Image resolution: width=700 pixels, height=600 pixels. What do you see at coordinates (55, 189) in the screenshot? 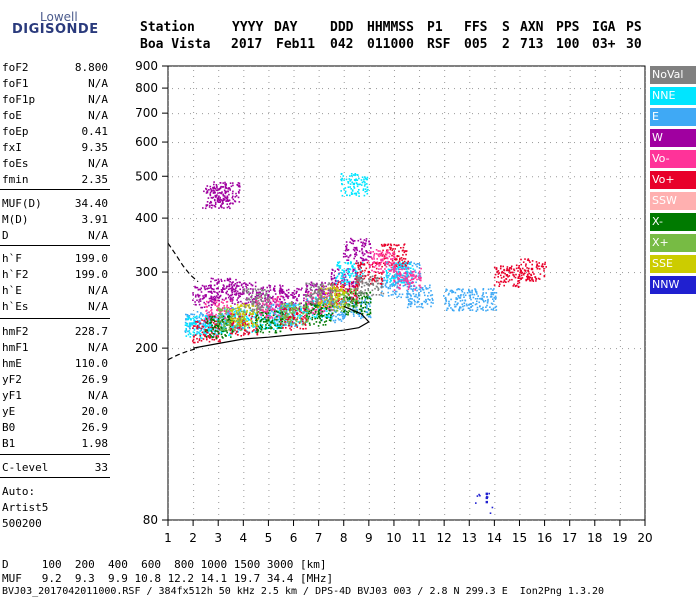
I see `param-separator` at bounding box center [55, 189].